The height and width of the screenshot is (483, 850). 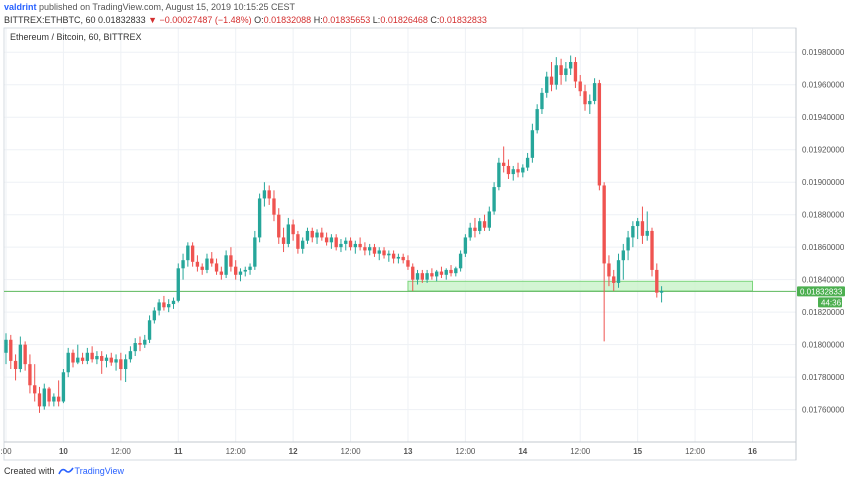 I want to click on author-link: valdrint, so click(x=20, y=7).